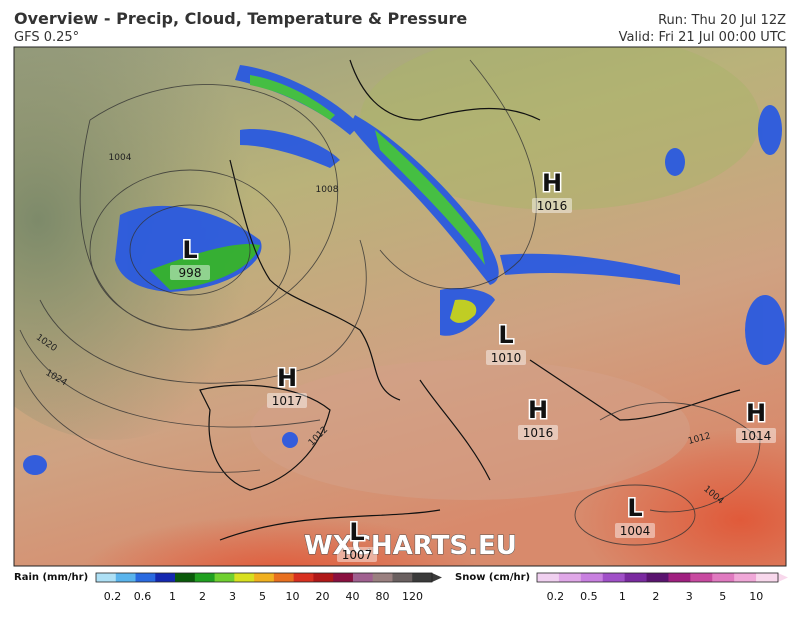 The image size is (800, 618). What do you see at coordinates (280, 540) in the screenshot?
I see `heat-area` at bounding box center [280, 540].